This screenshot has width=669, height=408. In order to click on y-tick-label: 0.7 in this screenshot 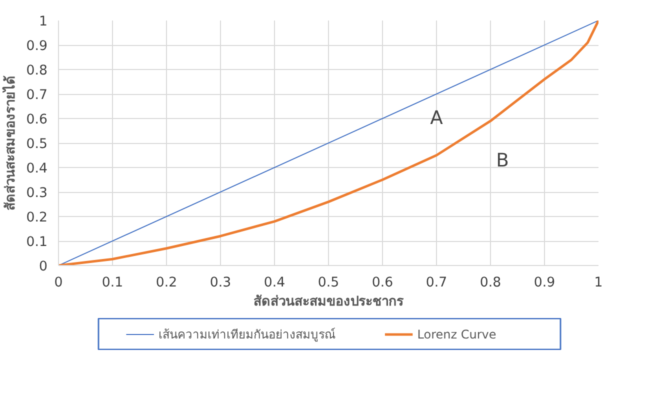, I will do `click(37, 95)`.